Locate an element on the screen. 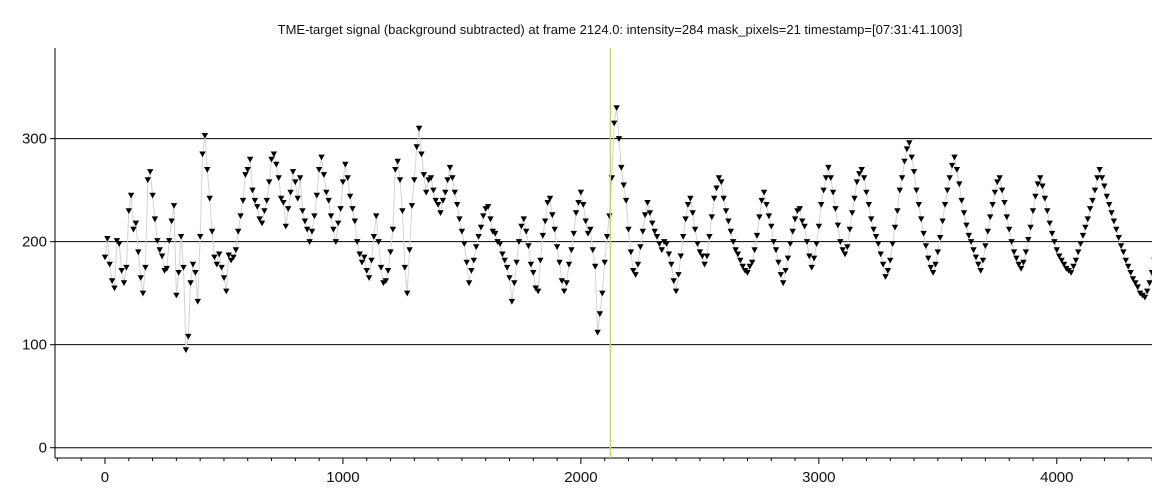 The height and width of the screenshot is (504, 1152). x-tick-label: 0 is located at coordinates (105, 477).